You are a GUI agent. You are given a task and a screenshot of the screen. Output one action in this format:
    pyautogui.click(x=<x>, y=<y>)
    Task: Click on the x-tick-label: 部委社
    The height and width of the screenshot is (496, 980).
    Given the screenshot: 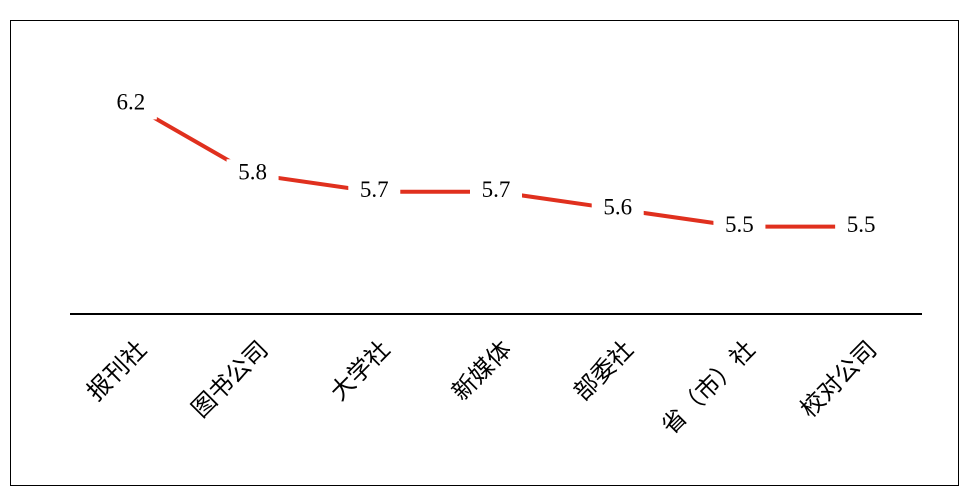 What is the action you would take?
    pyautogui.click(x=603, y=370)
    